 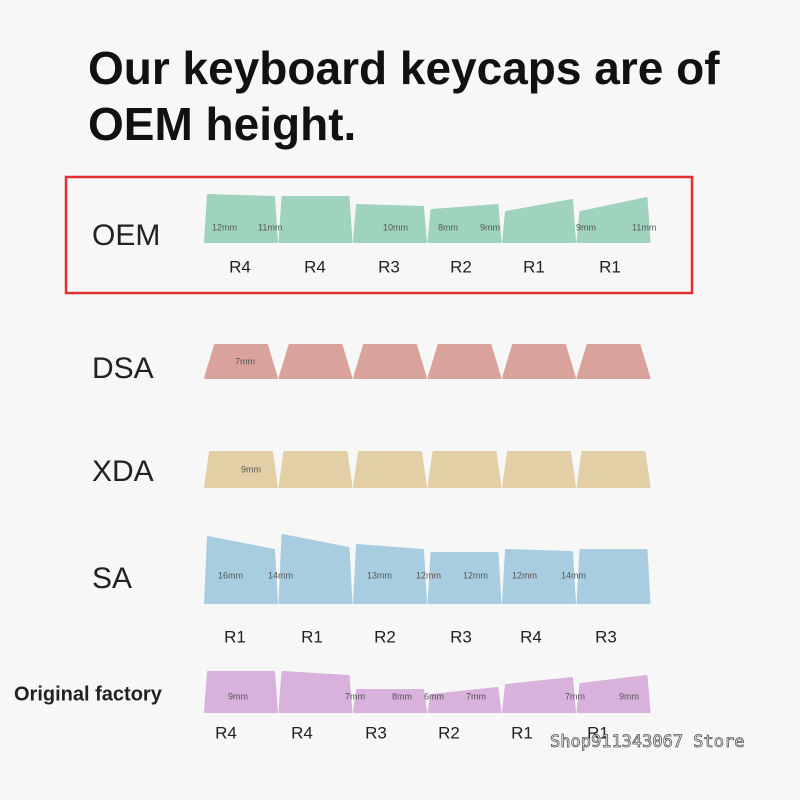 What do you see at coordinates (404, 68) in the screenshot?
I see `title-line: Our keyboard keycaps are of` at bounding box center [404, 68].